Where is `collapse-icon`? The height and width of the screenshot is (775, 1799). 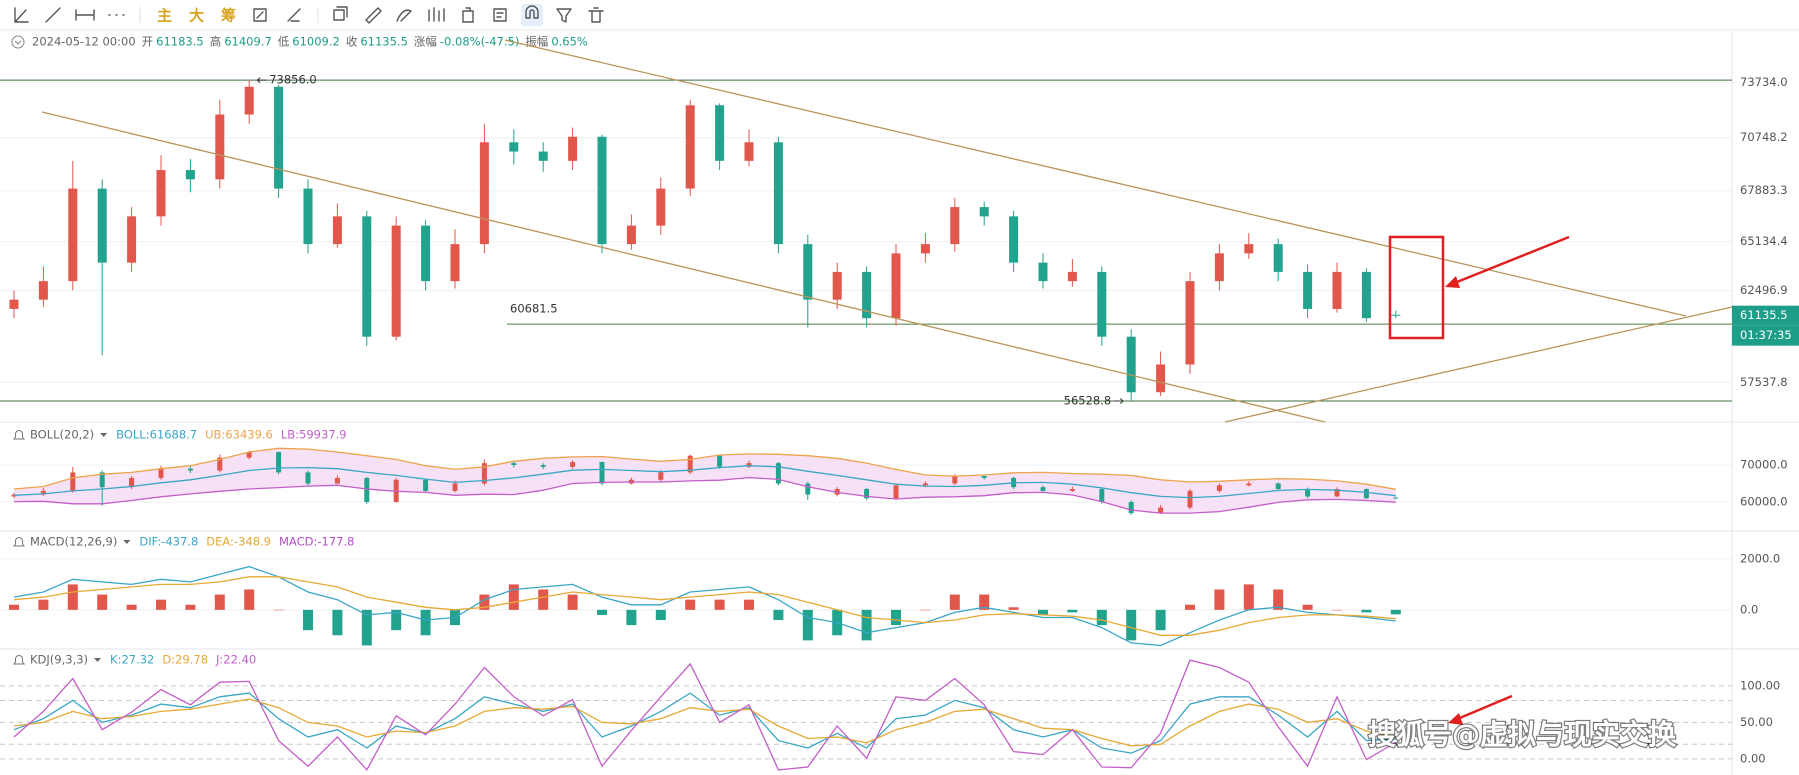 collapse-icon is located at coordinates (18, 42).